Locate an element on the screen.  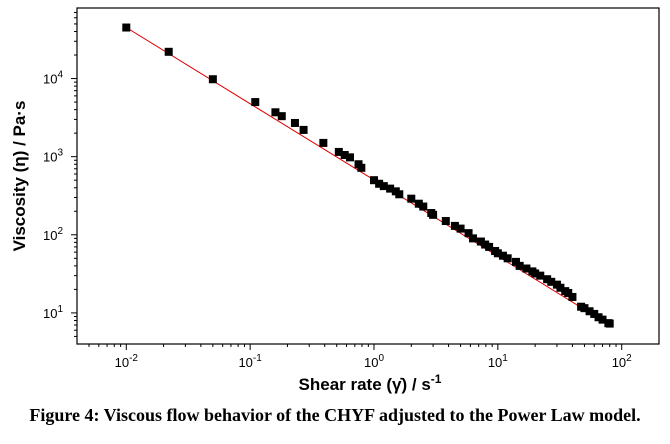
y-tick-label: 10¹ is located at coordinates (53, 312).